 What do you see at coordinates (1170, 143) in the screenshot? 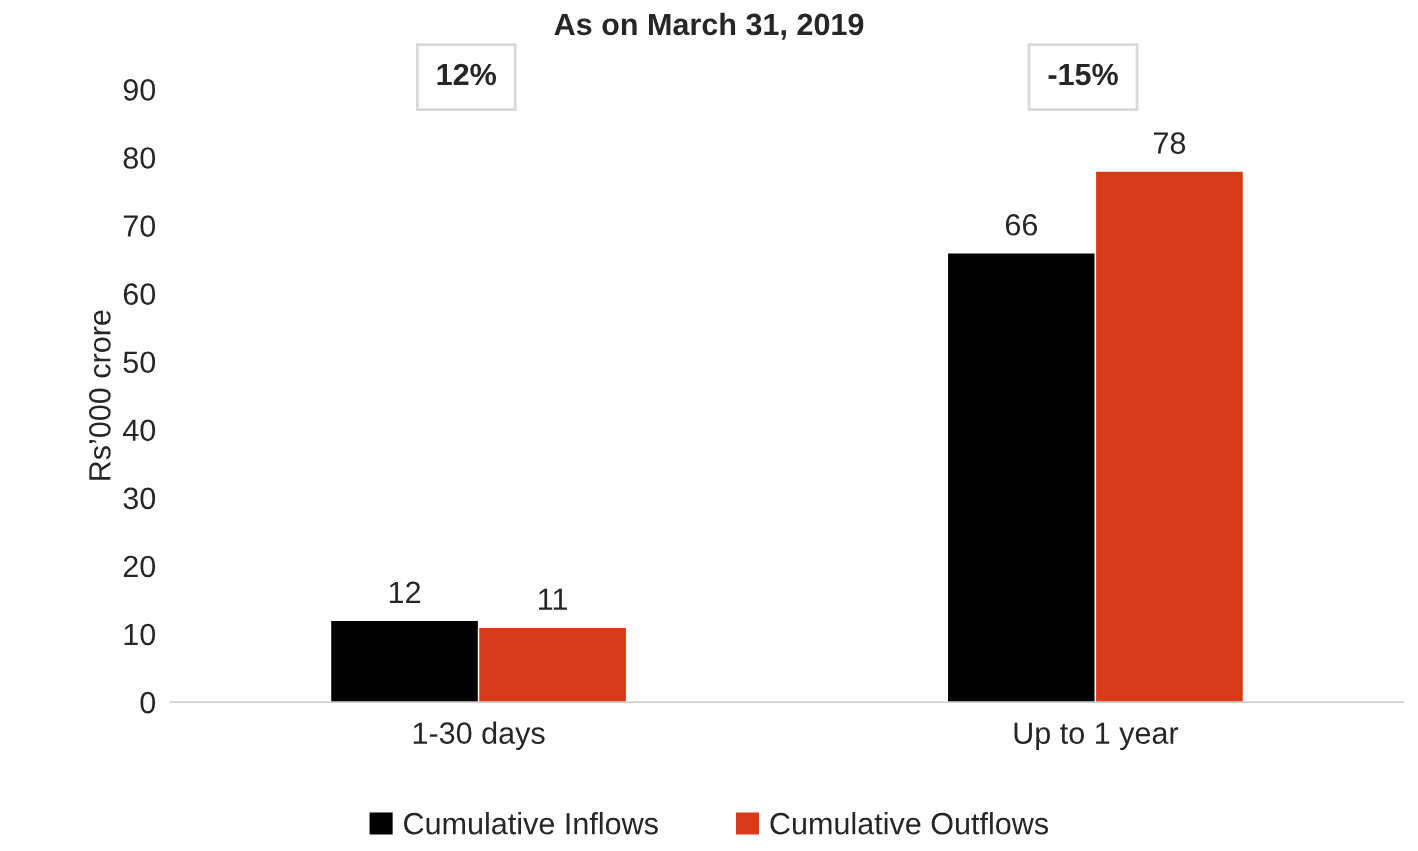
I see `data-label: 78` at bounding box center [1170, 143].